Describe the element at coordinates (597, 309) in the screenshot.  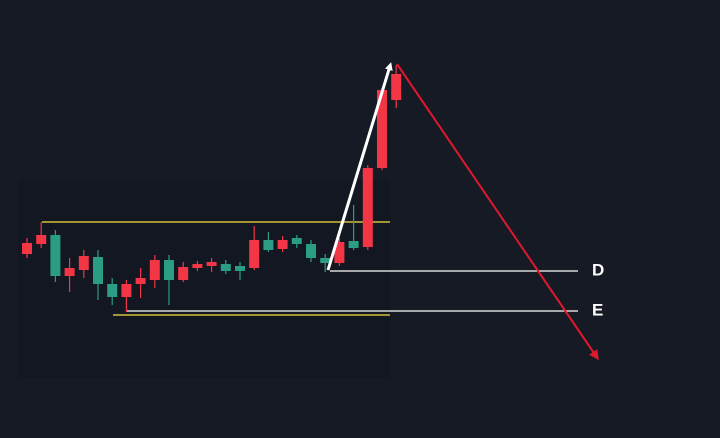
I see `level-label: E` at that location.